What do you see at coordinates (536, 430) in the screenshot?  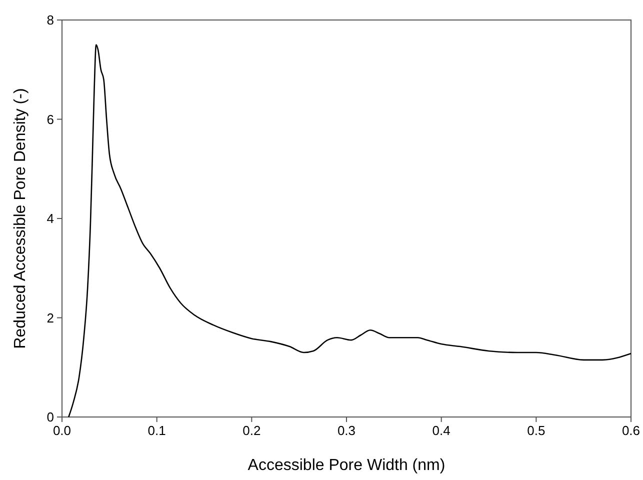 I see `x-tick-label: 0.5` at bounding box center [536, 430].